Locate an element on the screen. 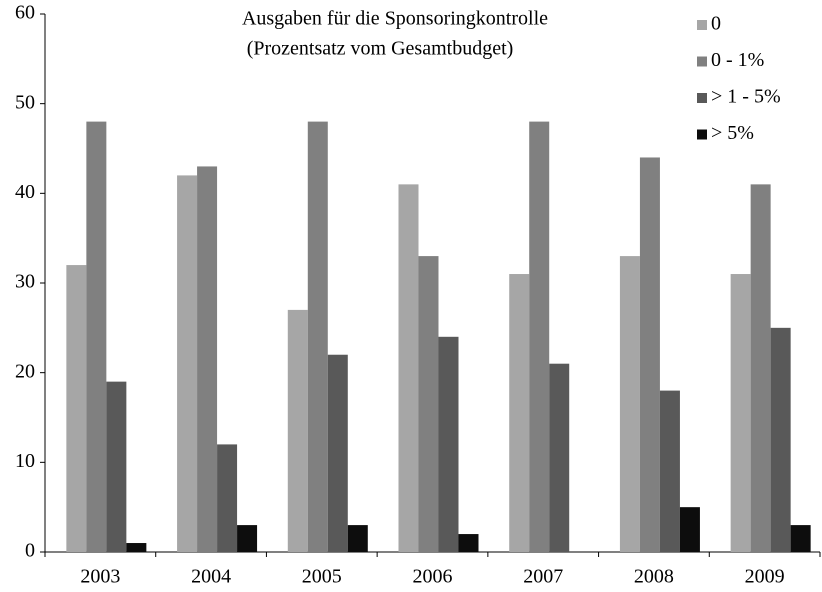  y-tick-label: 60 is located at coordinates (25, 13).